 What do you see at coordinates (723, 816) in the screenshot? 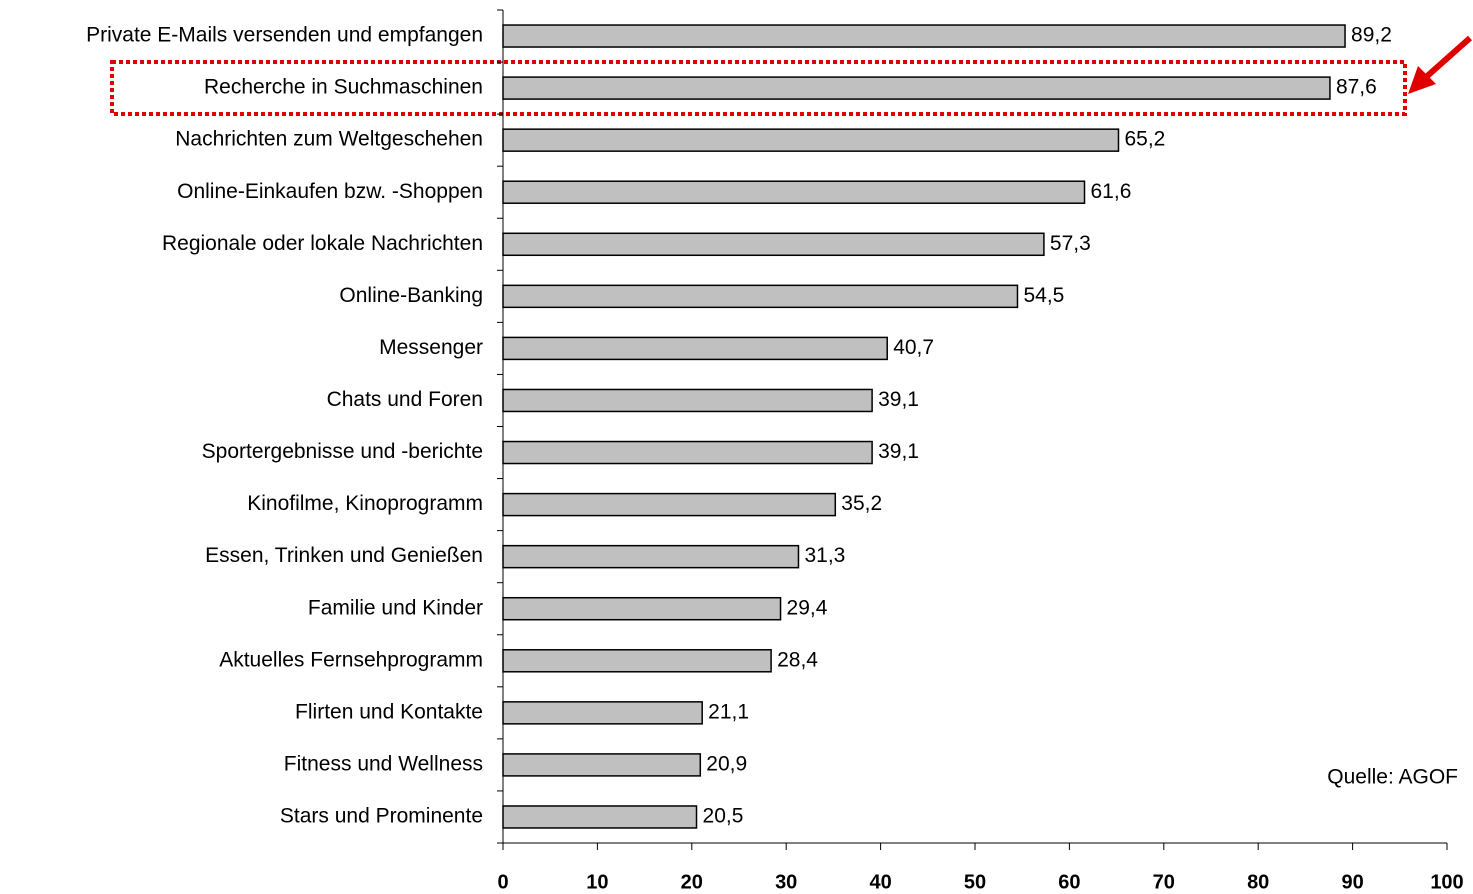
I see `value-label: 20,5` at bounding box center [723, 816].